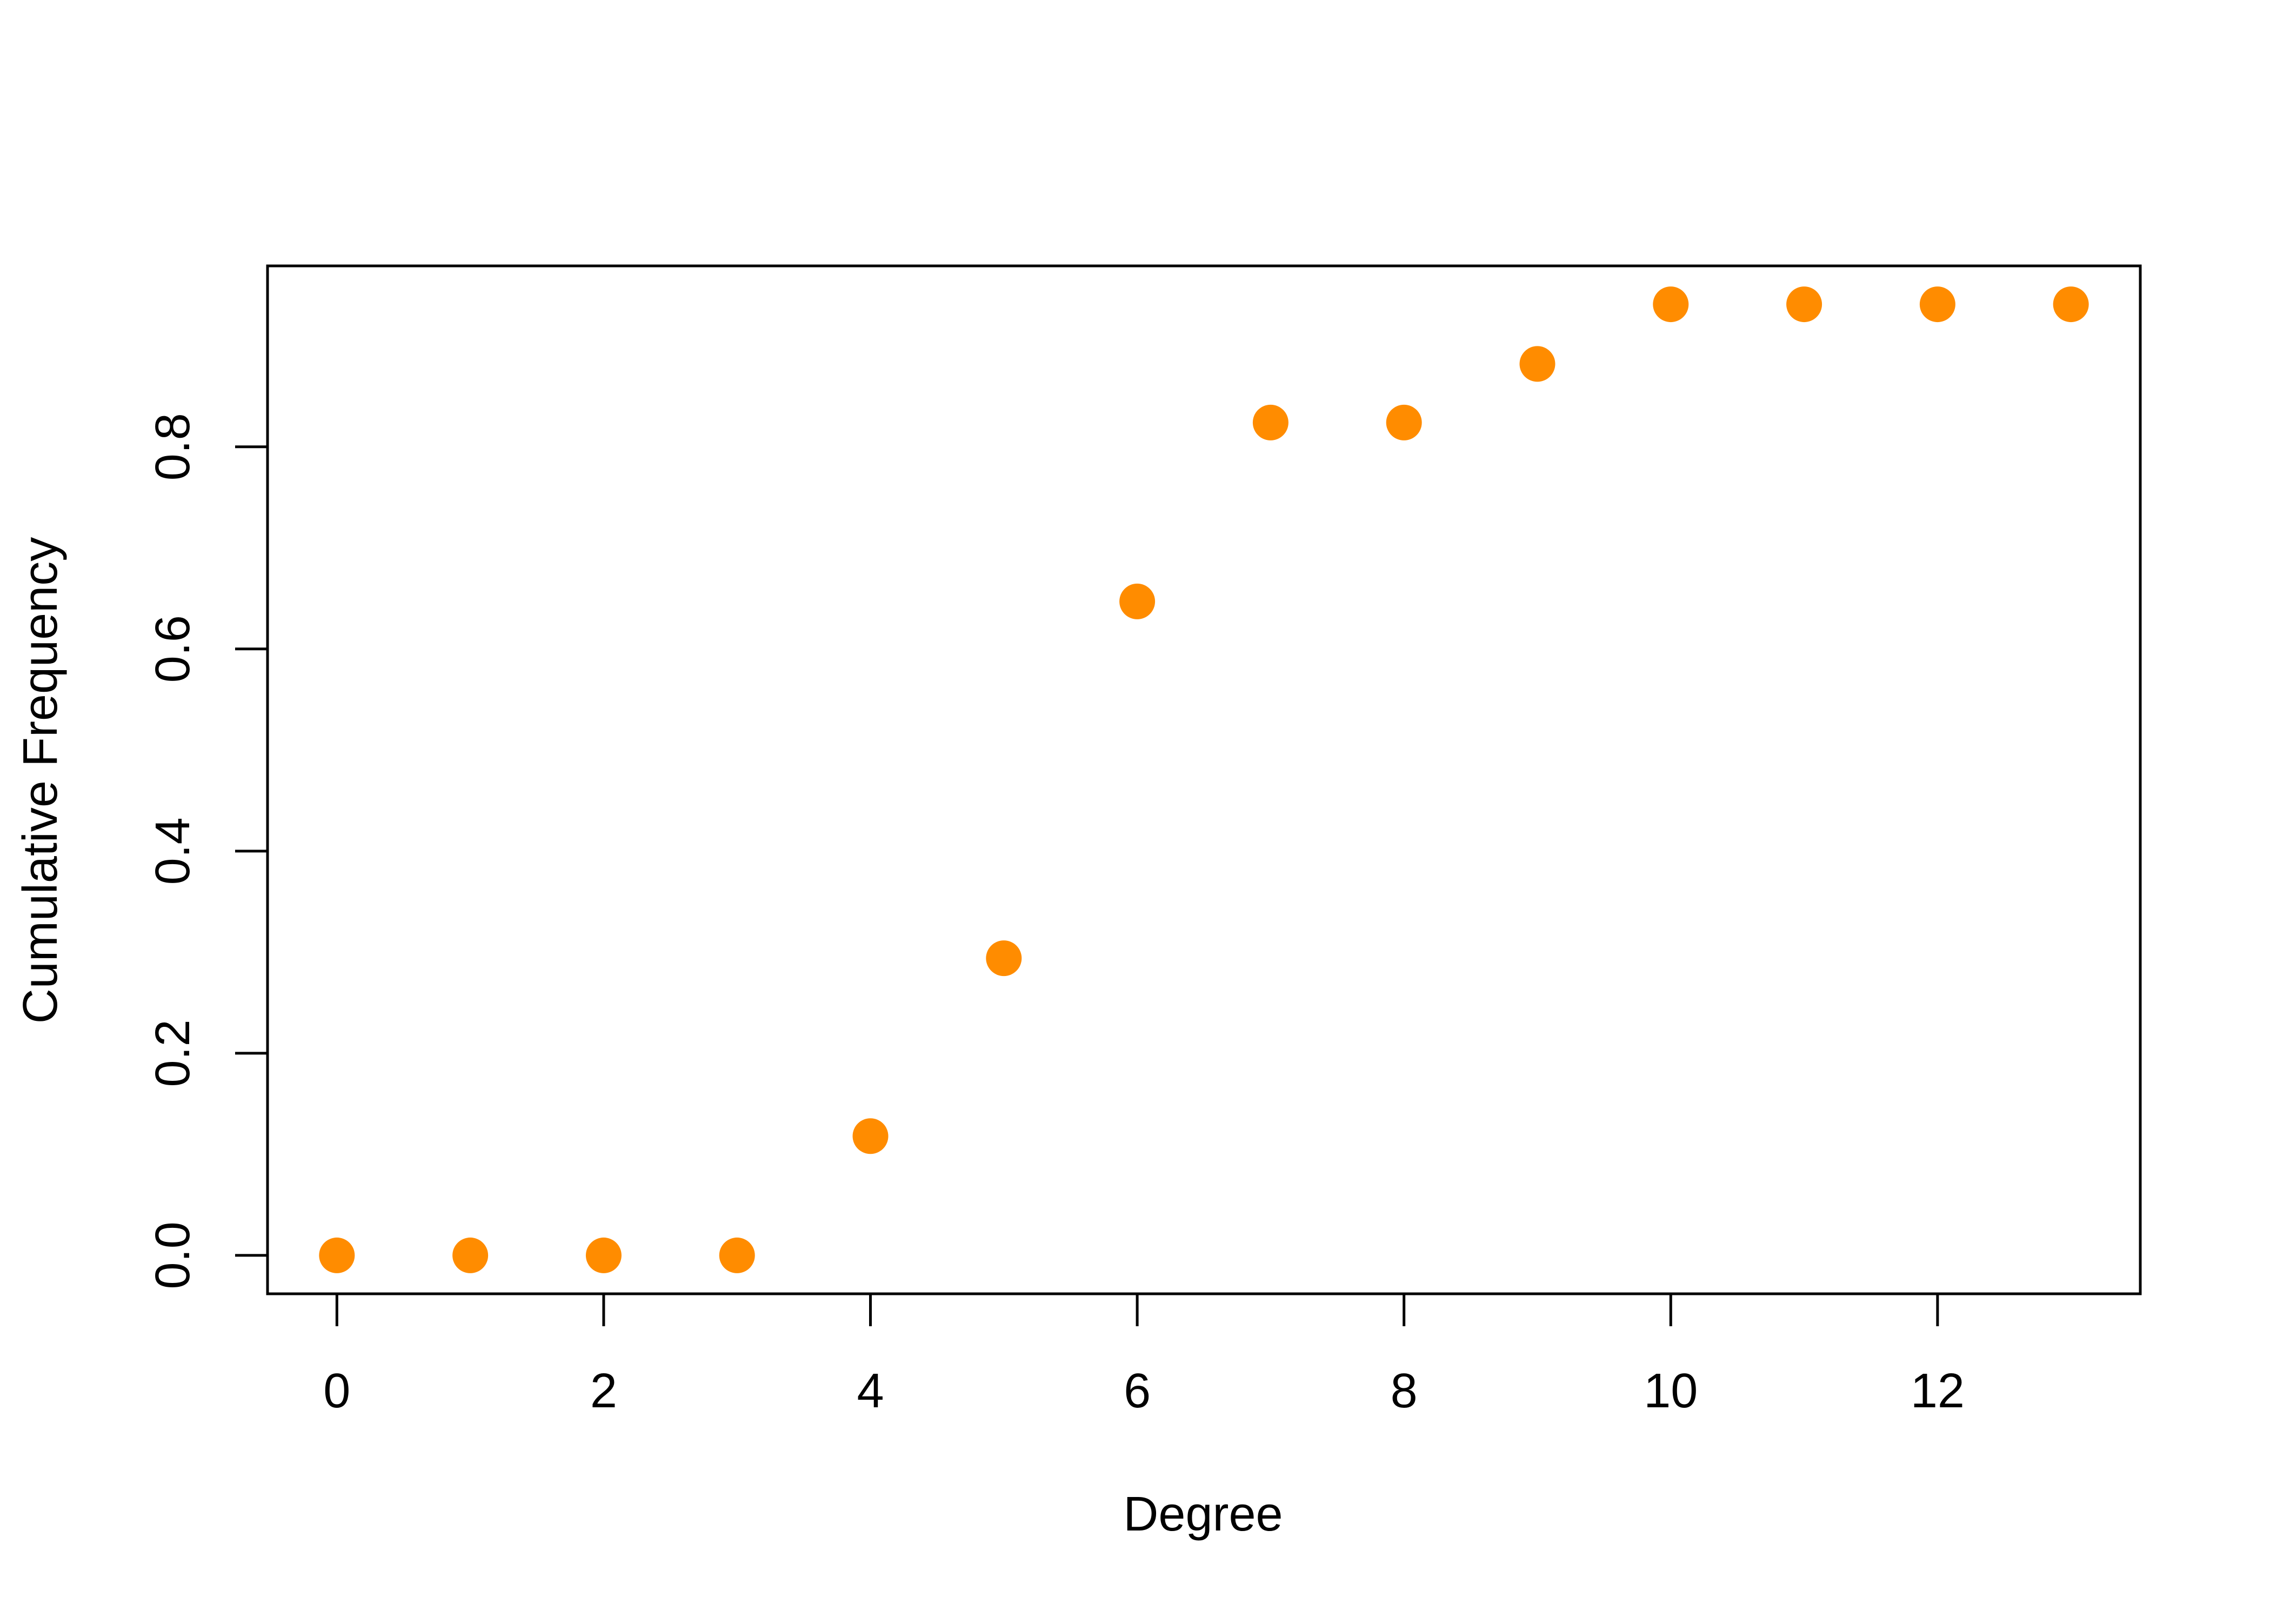 The width and height of the screenshot is (2270, 1624). What do you see at coordinates (1137, 1391) in the screenshot?
I see `x-tick-label: 6` at bounding box center [1137, 1391].